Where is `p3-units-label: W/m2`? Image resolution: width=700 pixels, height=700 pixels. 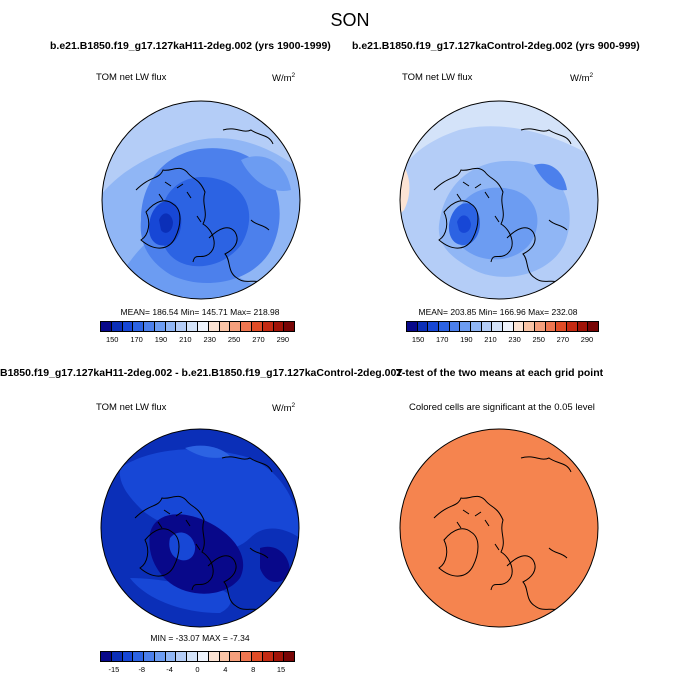 p3-units-label: W/m2 is located at coordinates (284, 408).